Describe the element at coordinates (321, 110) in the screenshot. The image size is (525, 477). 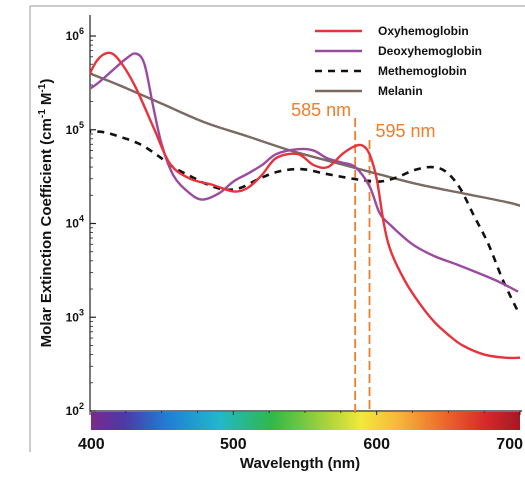
I see `annotation-label: 585 nm` at that location.